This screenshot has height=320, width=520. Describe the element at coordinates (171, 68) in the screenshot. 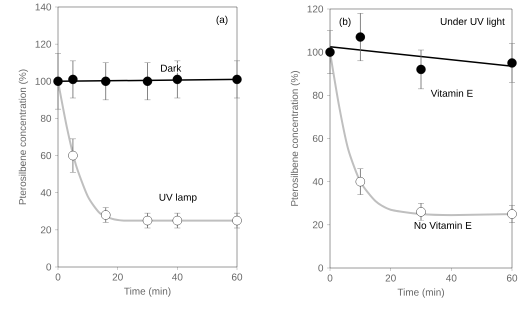

I see `series-label: Dark` at that location.